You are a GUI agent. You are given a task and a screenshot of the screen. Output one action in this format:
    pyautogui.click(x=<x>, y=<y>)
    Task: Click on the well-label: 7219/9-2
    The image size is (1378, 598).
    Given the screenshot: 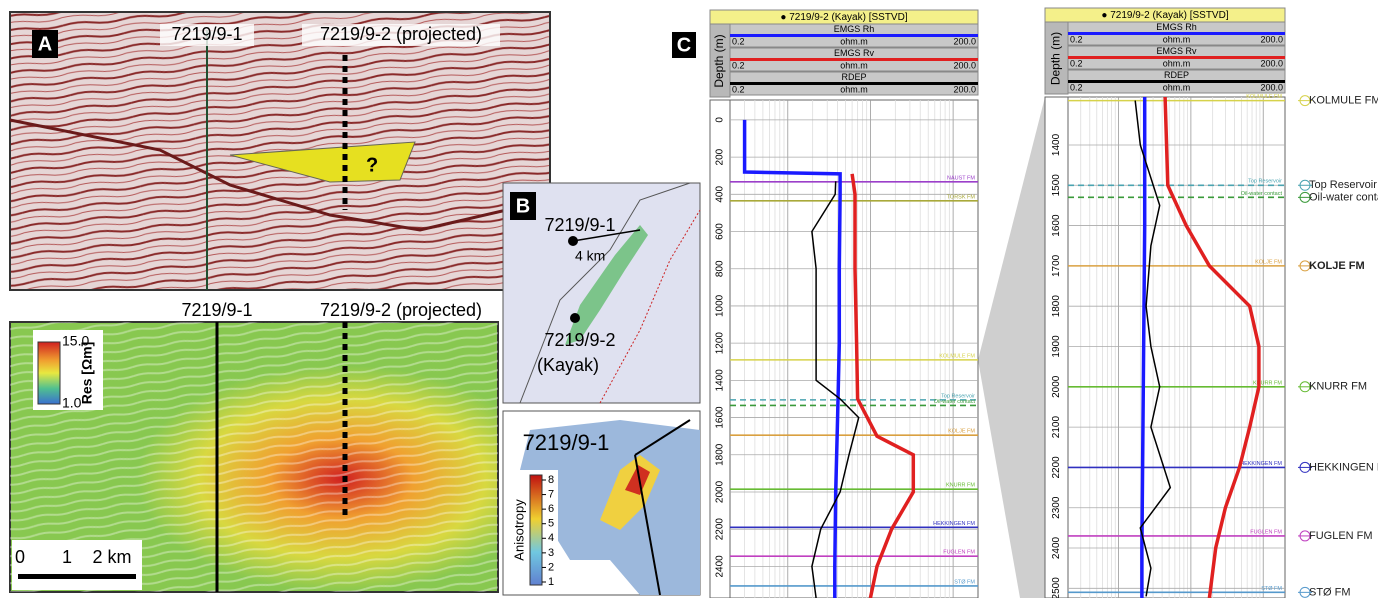 What is the action you would take?
    pyautogui.click(x=579, y=340)
    